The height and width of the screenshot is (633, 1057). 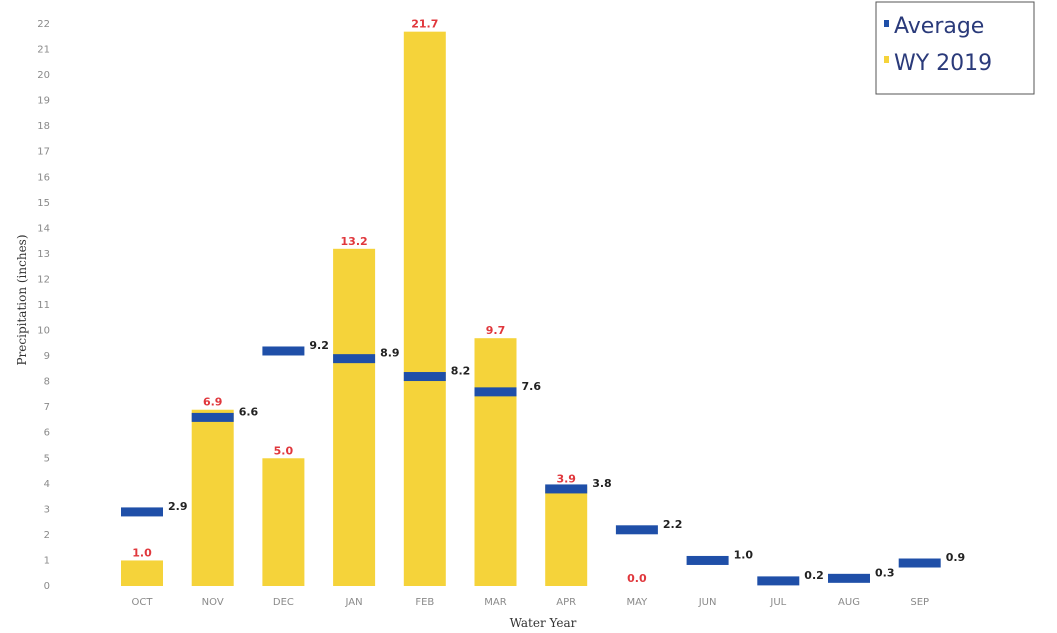 What do you see at coordinates (777, 602) in the screenshot?
I see `x-tick-label: JUL` at bounding box center [777, 602].